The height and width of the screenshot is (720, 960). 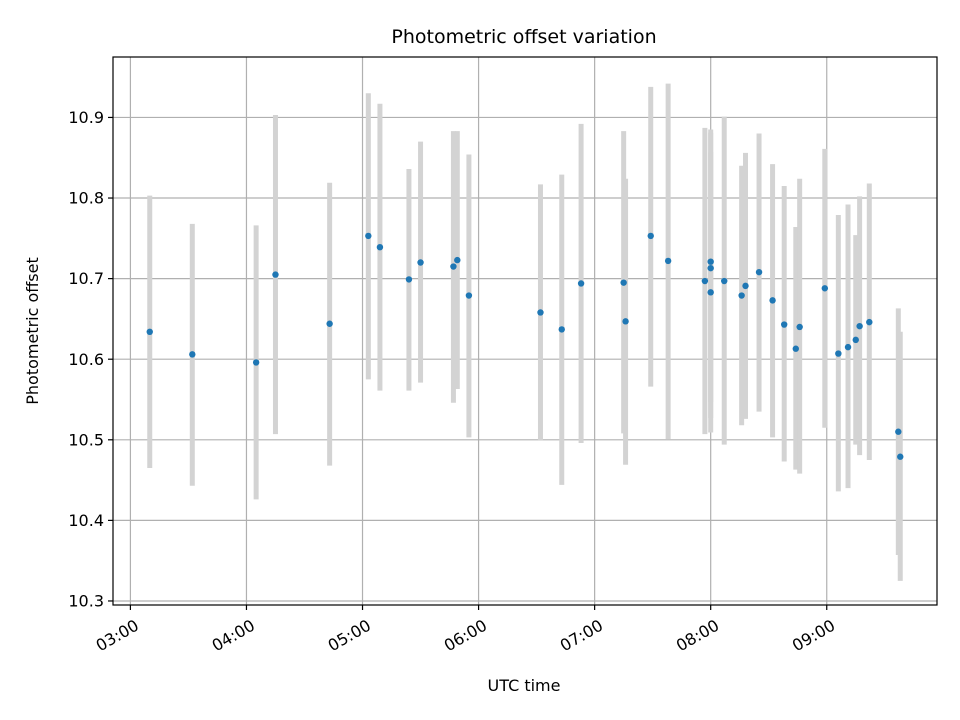 I want to click on y-tick-label: 10.9, so click(x=86, y=117).